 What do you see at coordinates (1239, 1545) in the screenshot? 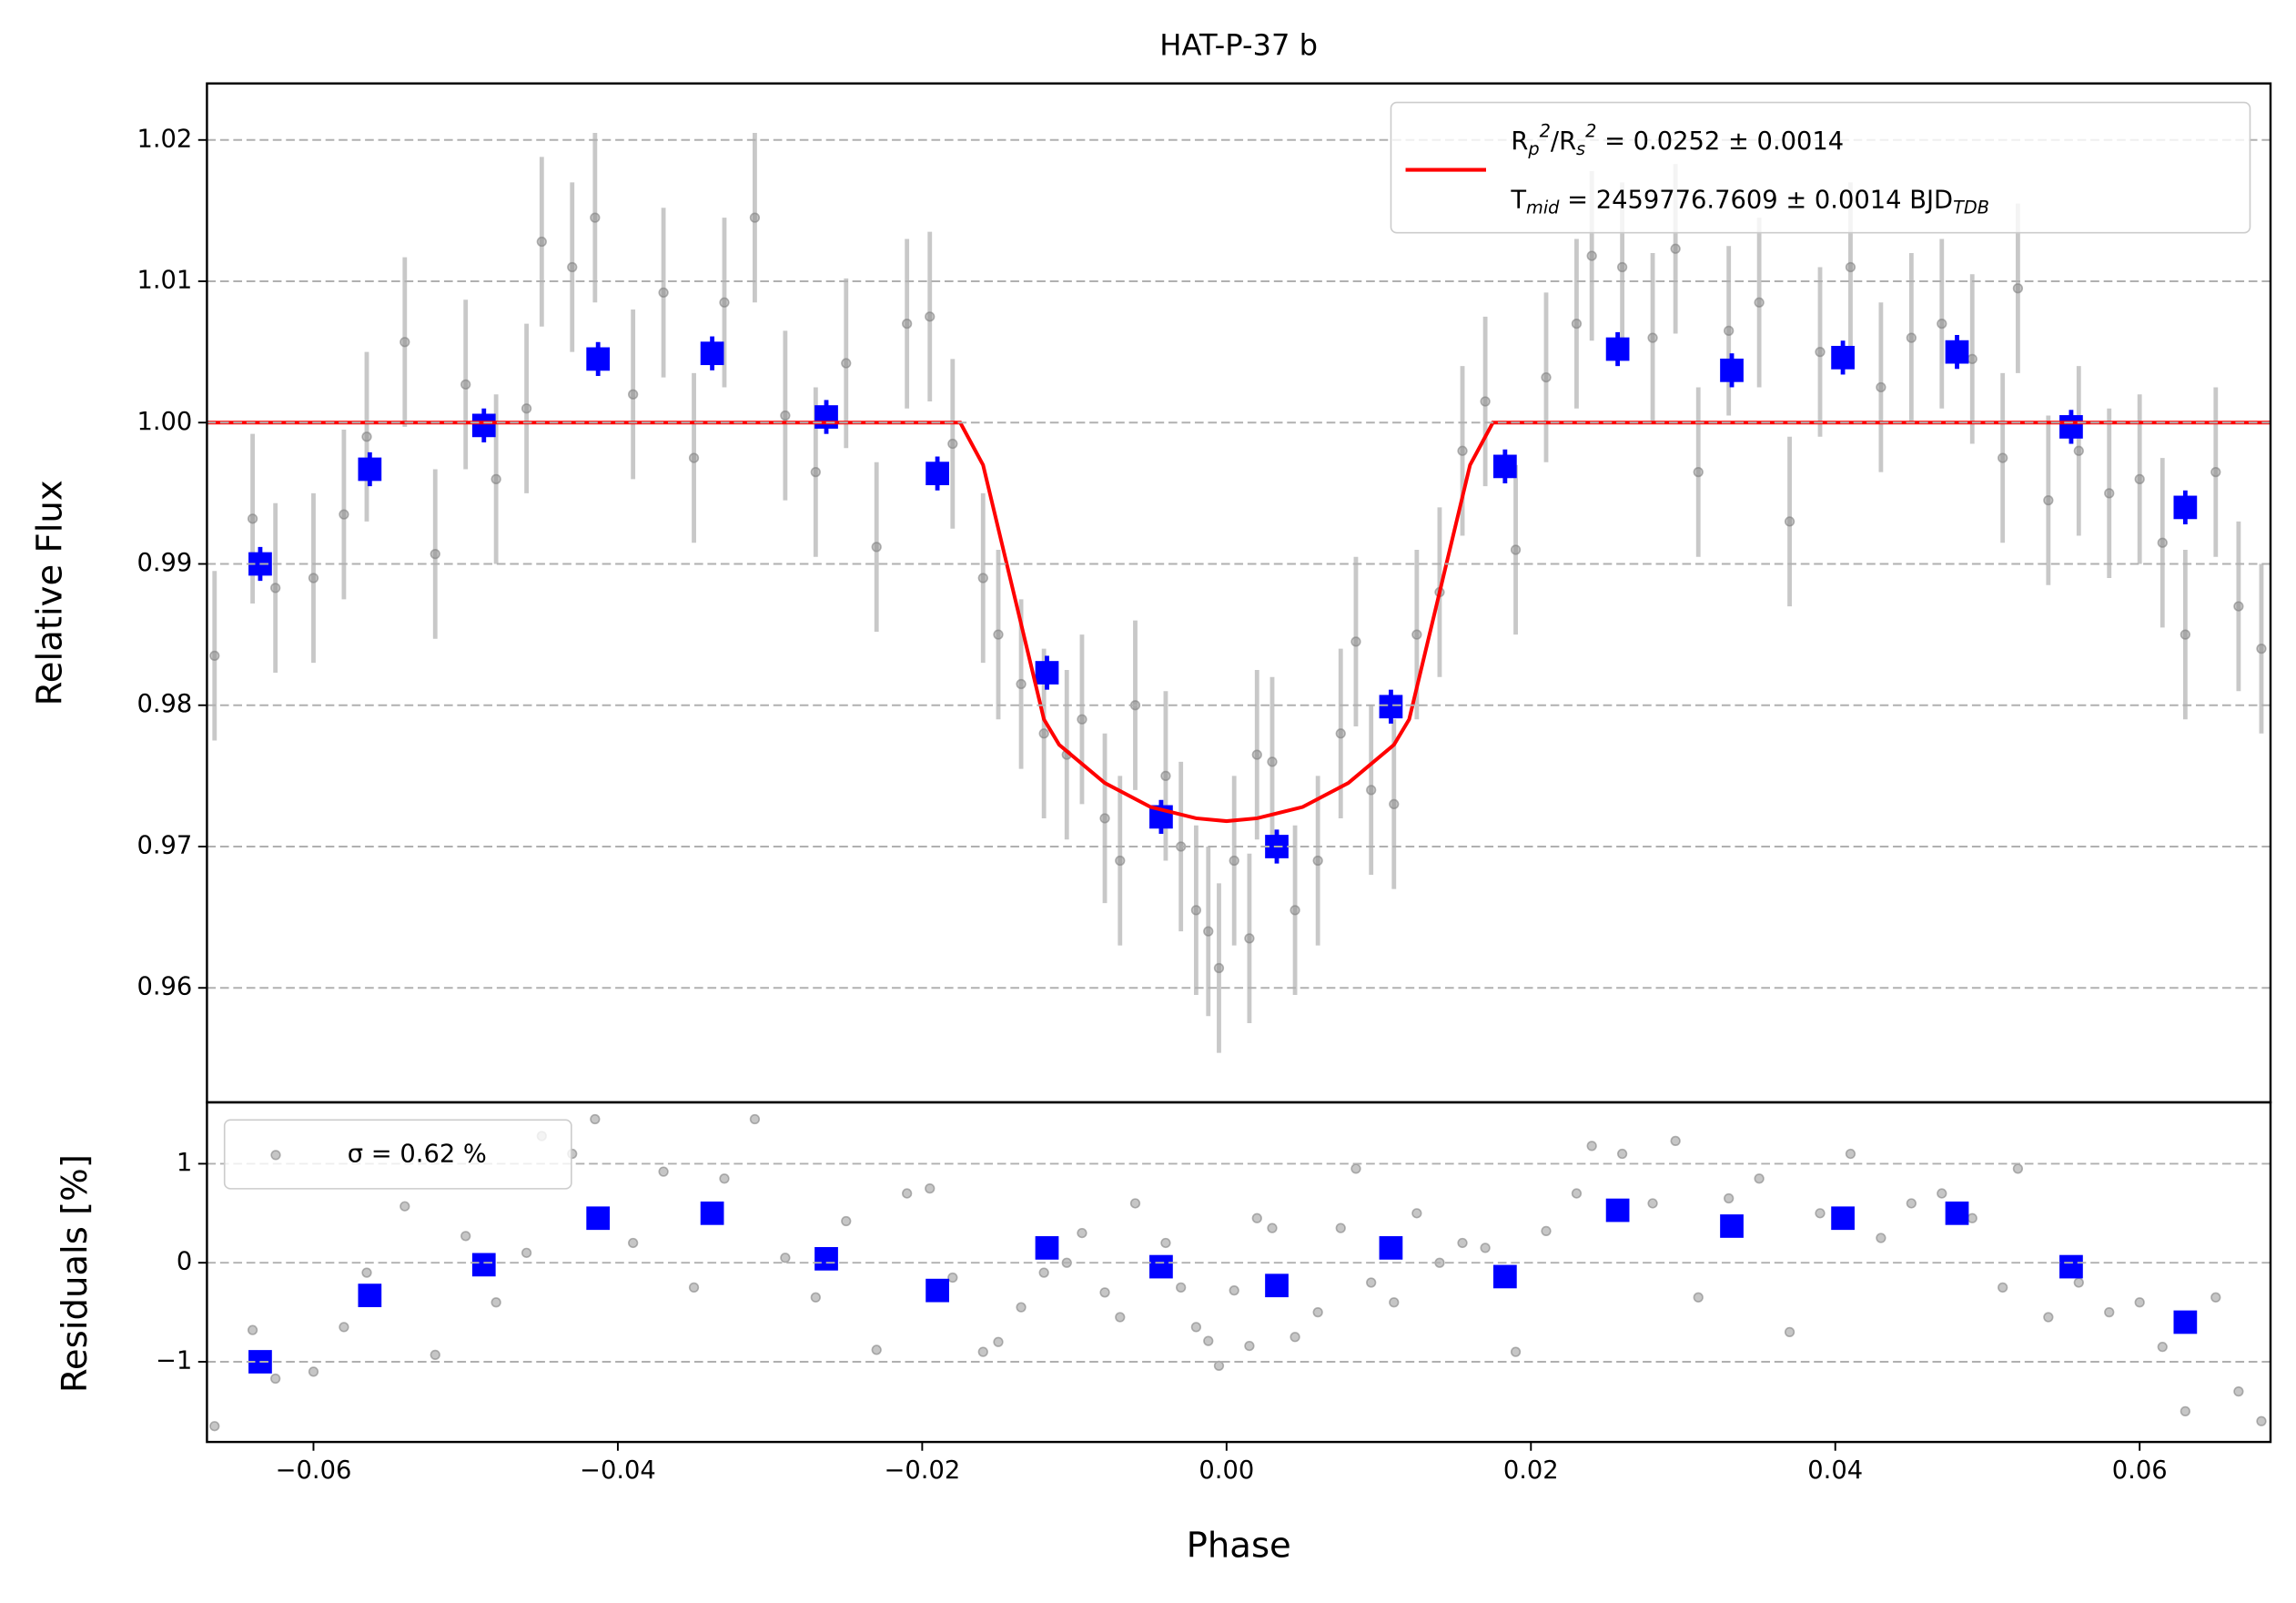
I see `x-axis-label: Phase` at bounding box center [1239, 1545].